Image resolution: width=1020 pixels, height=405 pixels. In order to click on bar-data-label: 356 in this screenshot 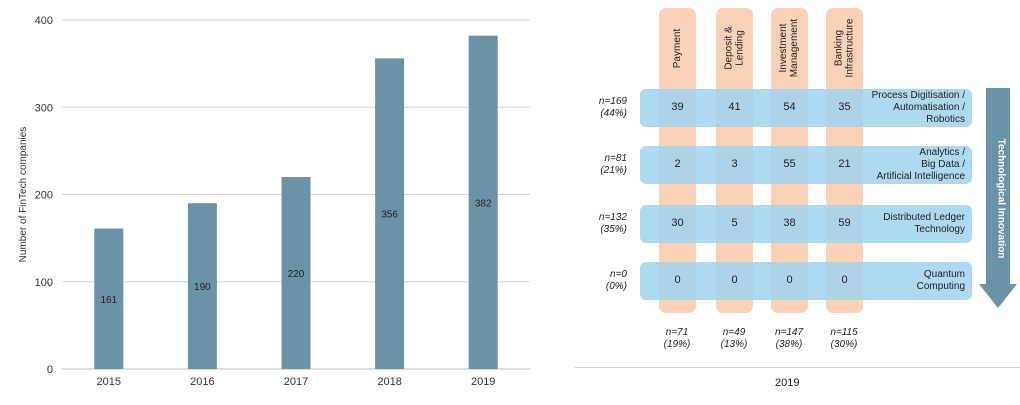, I will do `click(389, 215)`.